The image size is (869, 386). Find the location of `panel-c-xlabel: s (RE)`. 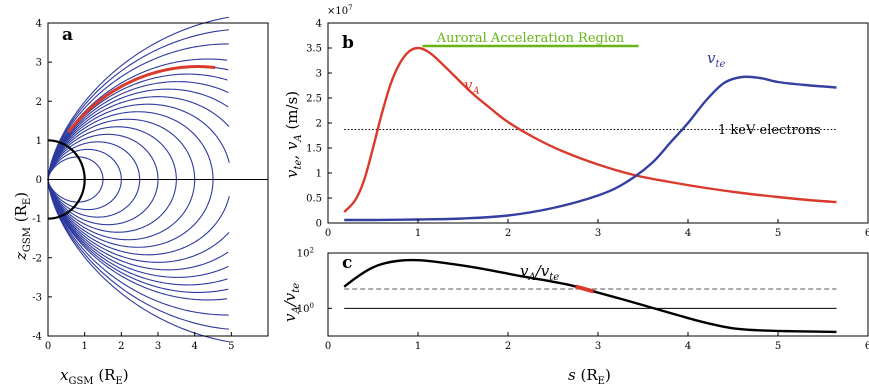

panel-c-xlabel: s (RE) is located at coordinates (589, 376).